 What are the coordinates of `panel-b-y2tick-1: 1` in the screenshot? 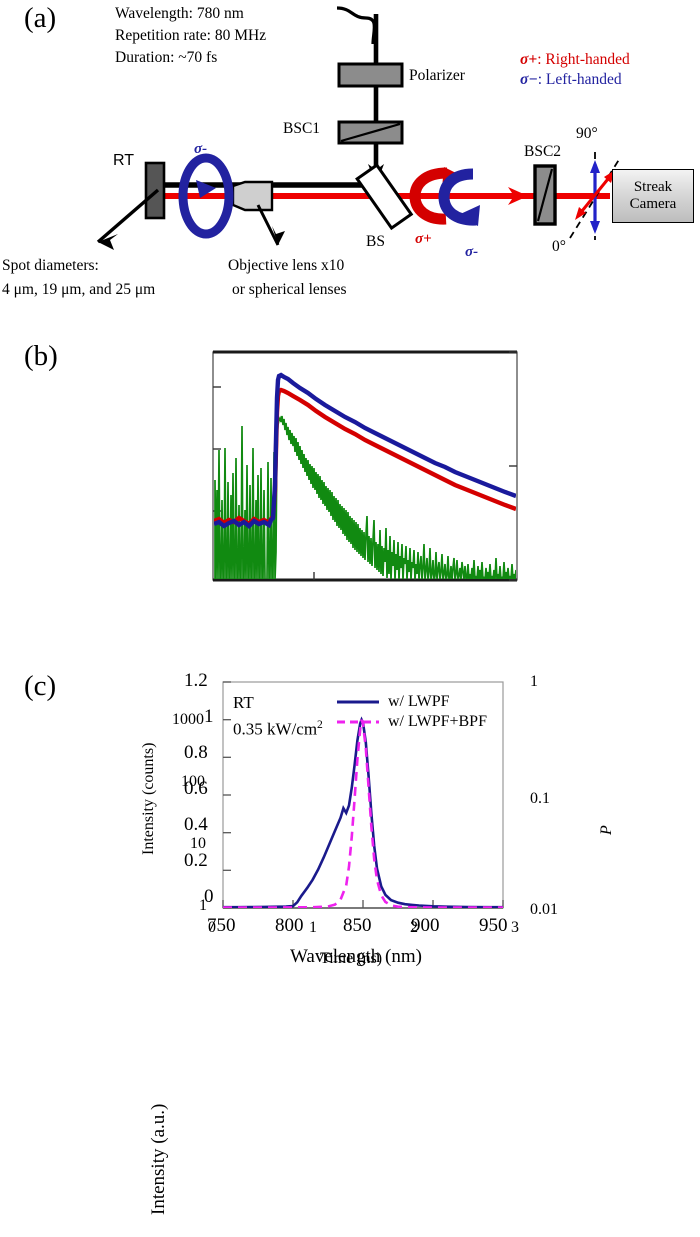 It's located at (534, 681).